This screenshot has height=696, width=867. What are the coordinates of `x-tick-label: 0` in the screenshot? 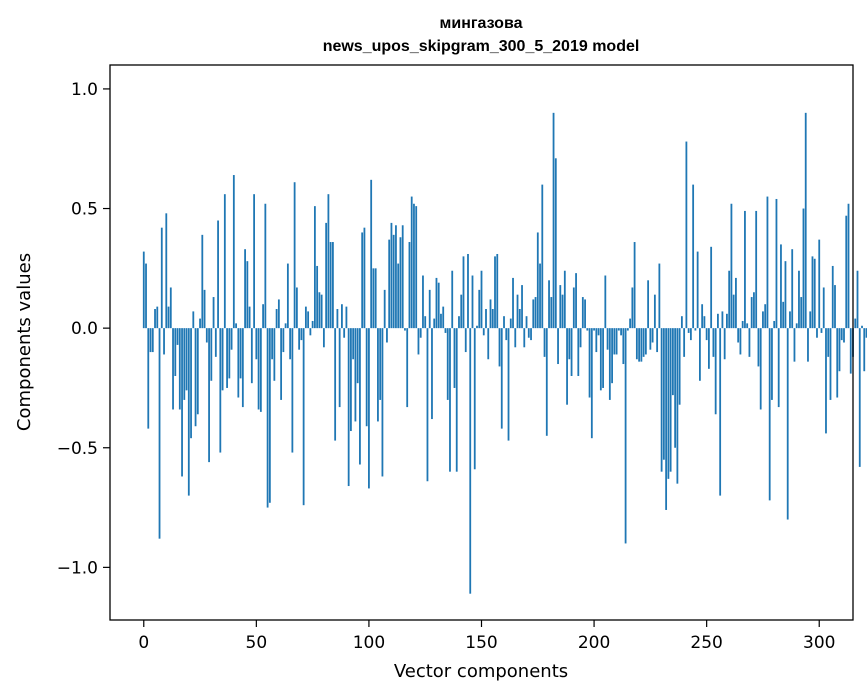 It's located at (143, 643).